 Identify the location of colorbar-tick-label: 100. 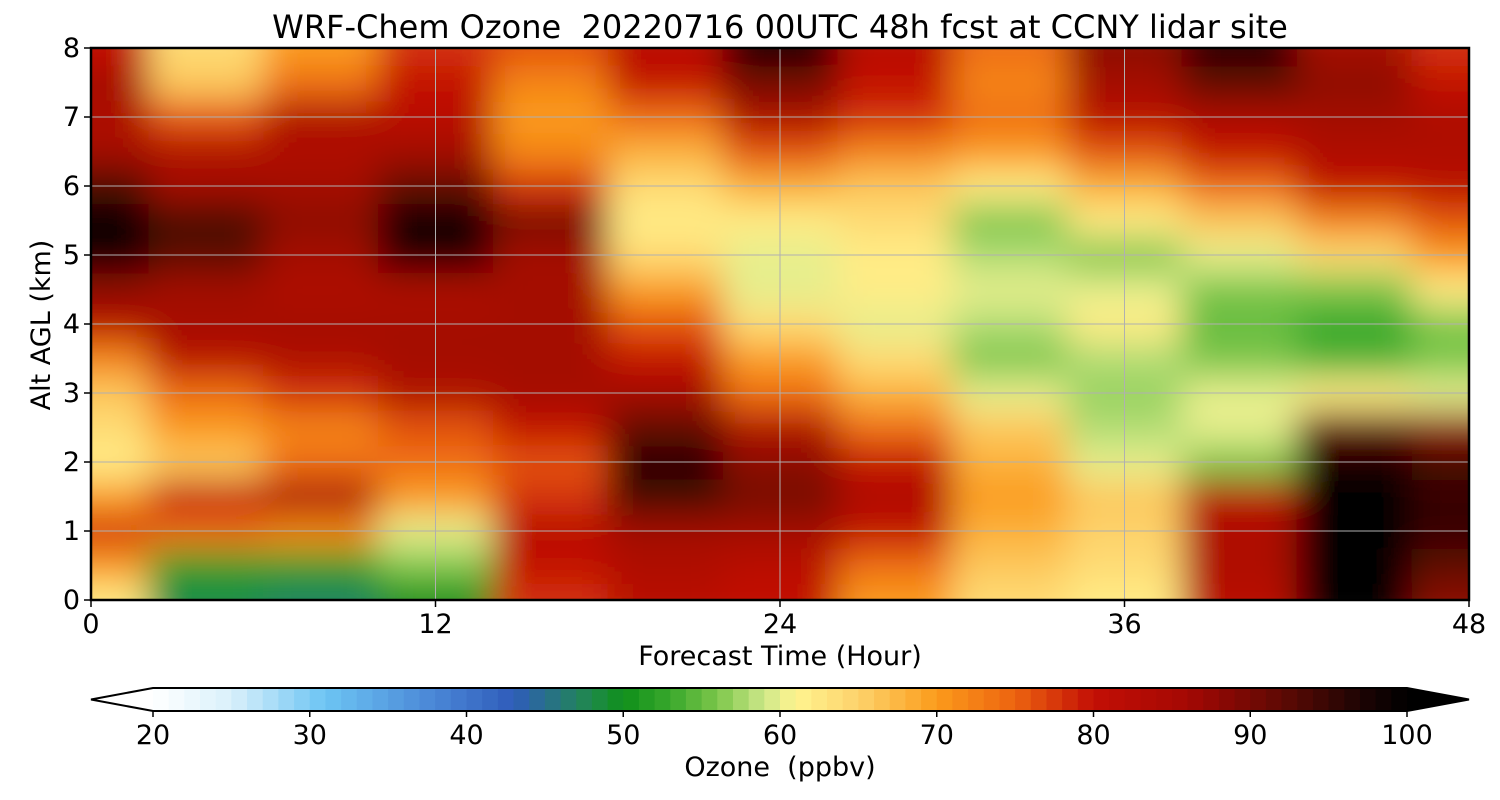
(1407, 735).